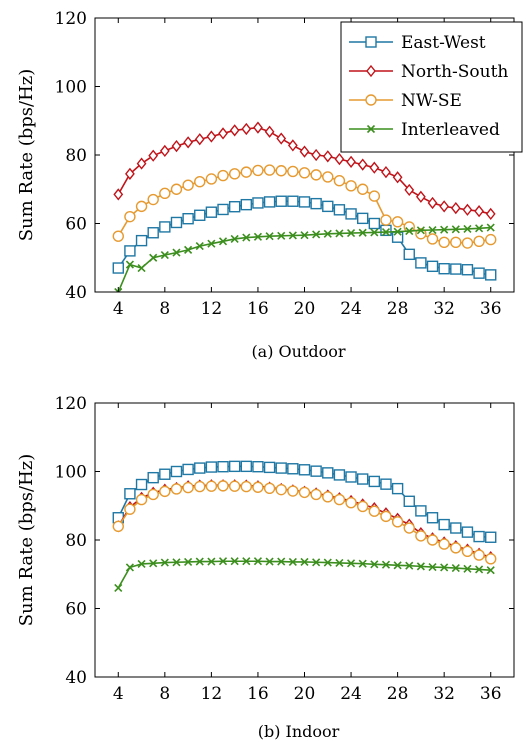 The height and width of the screenshot is (743, 532). I want to click on chart-caption: (b) Indoor, so click(299, 731).